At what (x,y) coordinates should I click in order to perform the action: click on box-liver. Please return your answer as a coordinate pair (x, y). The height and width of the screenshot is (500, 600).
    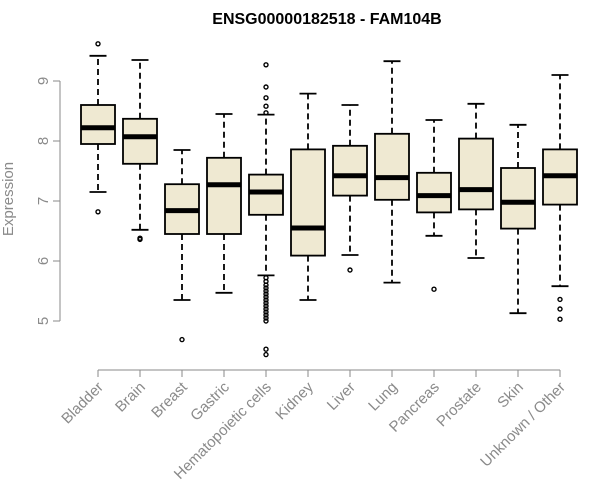
    Looking at the image, I should click on (350, 188).